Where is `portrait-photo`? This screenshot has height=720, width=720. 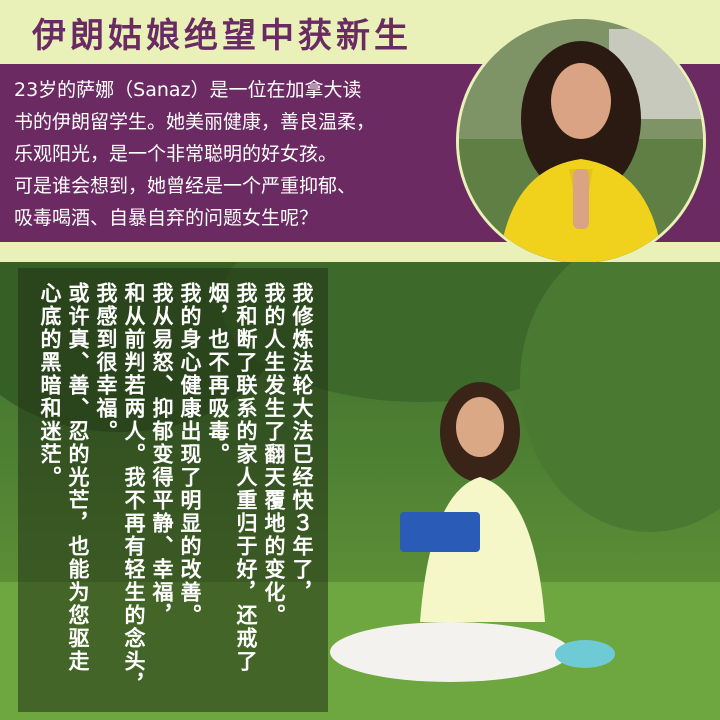
portrait-photo is located at coordinates (581, 141).